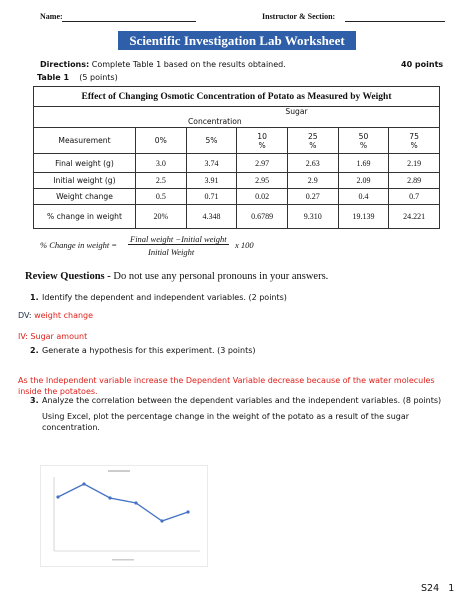 The image size is (474, 613). What do you see at coordinates (312, 196) in the screenshot?
I see `cell: 0.27` at bounding box center [312, 196].